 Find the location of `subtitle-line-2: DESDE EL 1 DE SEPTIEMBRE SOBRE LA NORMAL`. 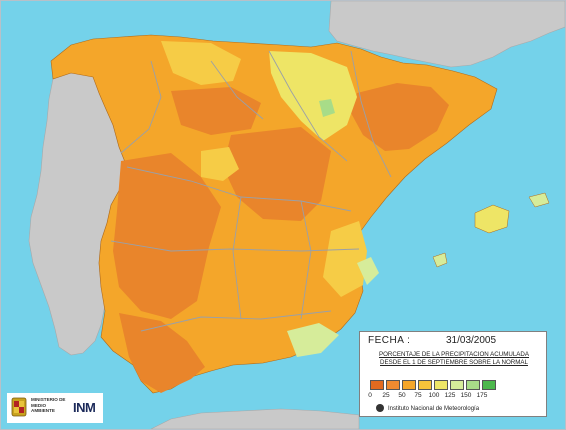

subtitle-line-2: DESDE EL 1 DE SEPTIEMBRE SOBRE LA NORMAL is located at coordinates (454, 362).